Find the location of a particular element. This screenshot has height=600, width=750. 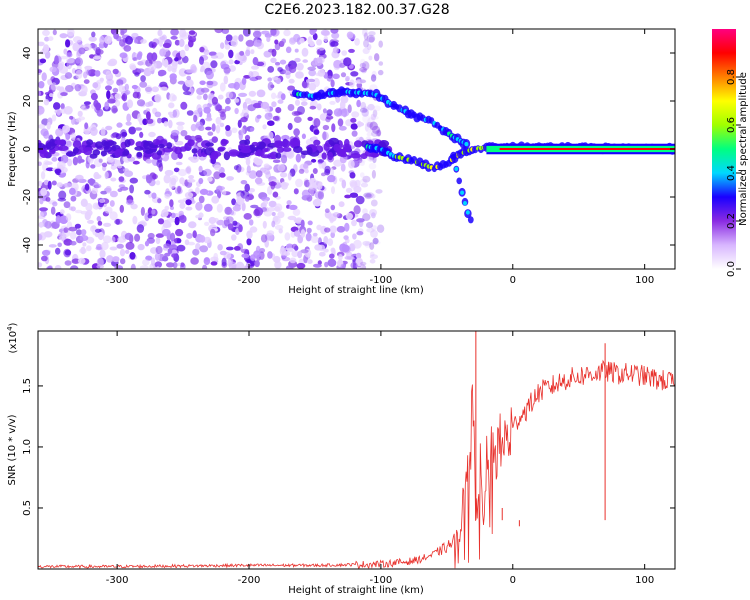

colorbar-label: Normalized spectral amplitude is located at coordinates (743, 149).